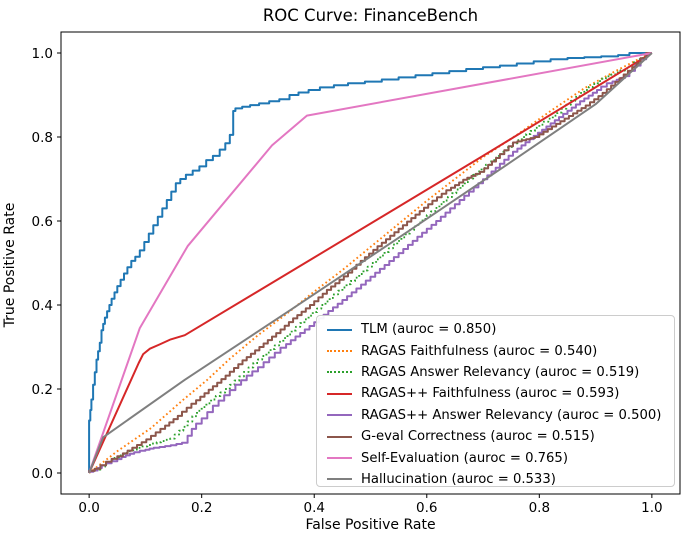  What do you see at coordinates (429, 330) in the screenshot?
I see `legend-label: TLM (auroc = 0.850)` at bounding box center [429, 330].